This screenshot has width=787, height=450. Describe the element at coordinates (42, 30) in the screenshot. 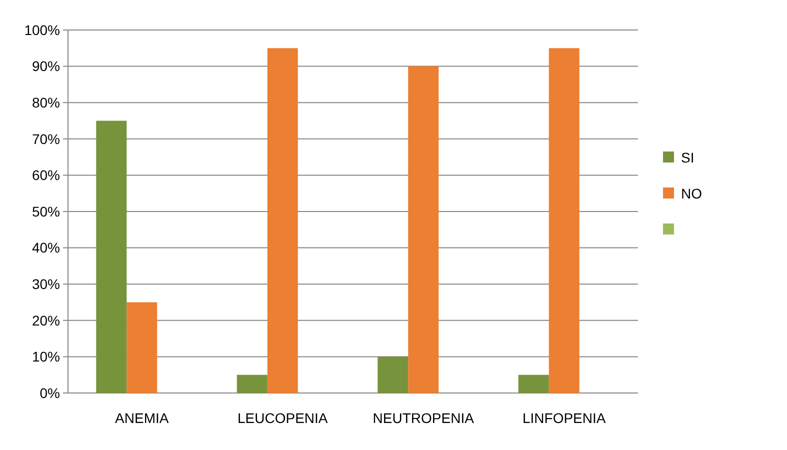

I see `y-tick-label: 100%` at that location.